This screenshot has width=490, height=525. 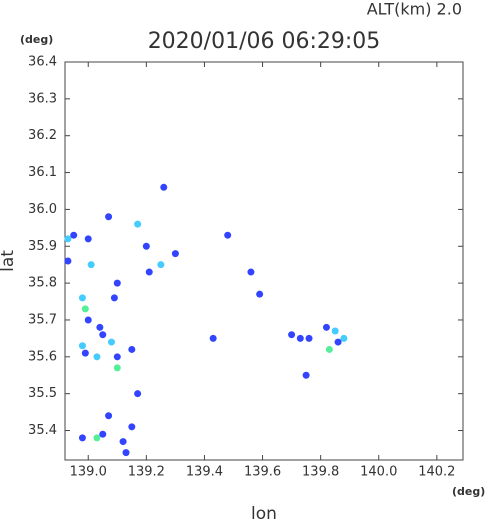 What do you see at coordinates (204, 472) in the screenshot?
I see `x-tick-label: 139.4` at bounding box center [204, 472].